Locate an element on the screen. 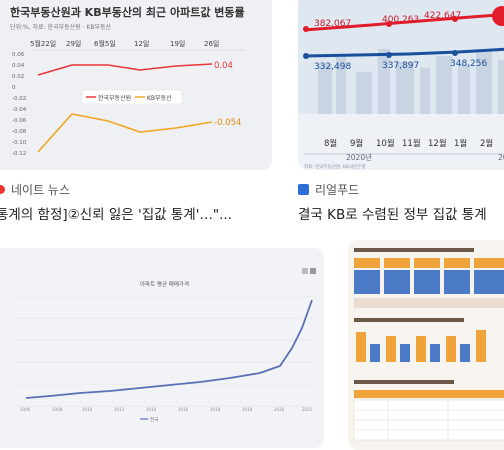 This screenshot has width=504, height=450. thumbnail-infographic is located at coordinates (426, 345).